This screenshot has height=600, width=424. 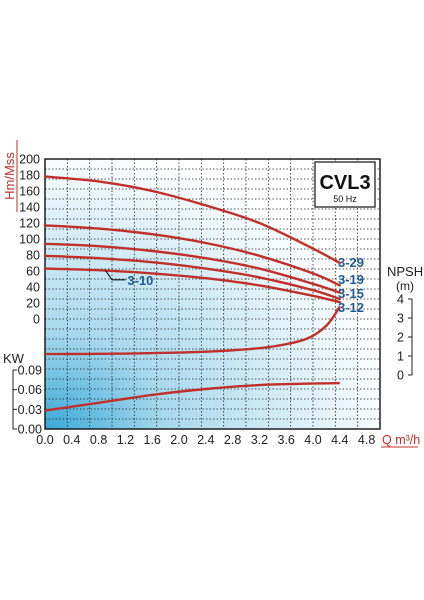 What do you see at coordinates (29, 224) in the screenshot?
I see `head-tick-label: 120` at bounding box center [29, 224].